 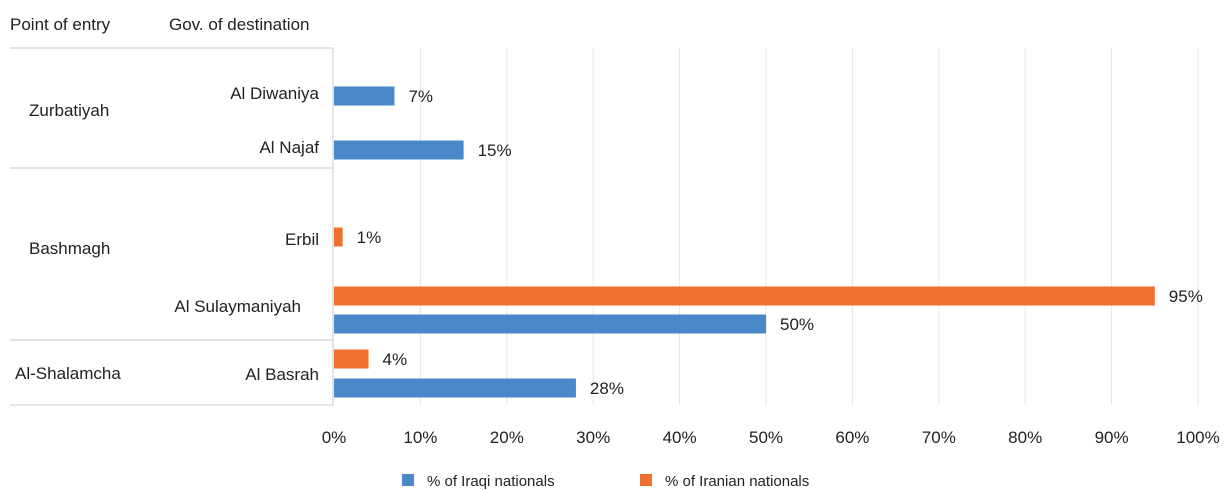 I want to click on header-point-of-entry: Point of entry, so click(x=60, y=24).